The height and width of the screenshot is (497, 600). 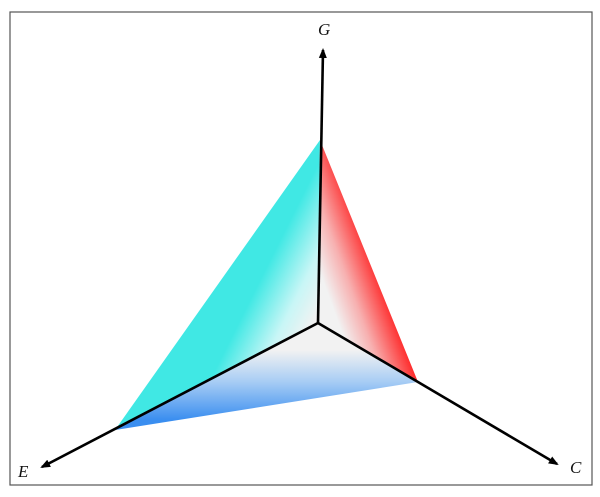 I want to click on axis-g-label: G, so click(x=324, y=29).